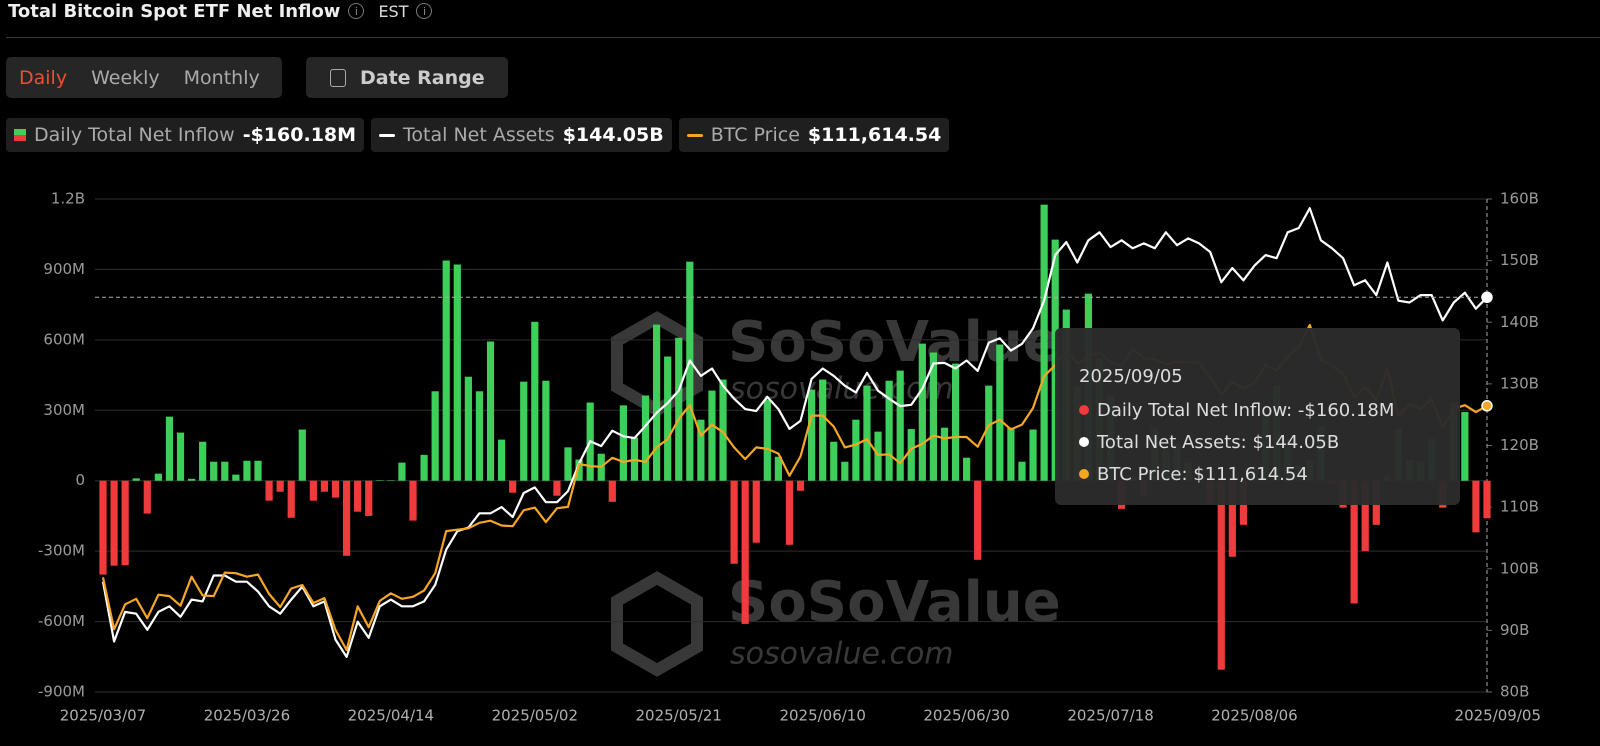 This screenshot has width=1600, height=746. What do you see at coordinates (221, 77) in the screenshot?
I see `tab: Monthly` at bounding box center [221, 77].